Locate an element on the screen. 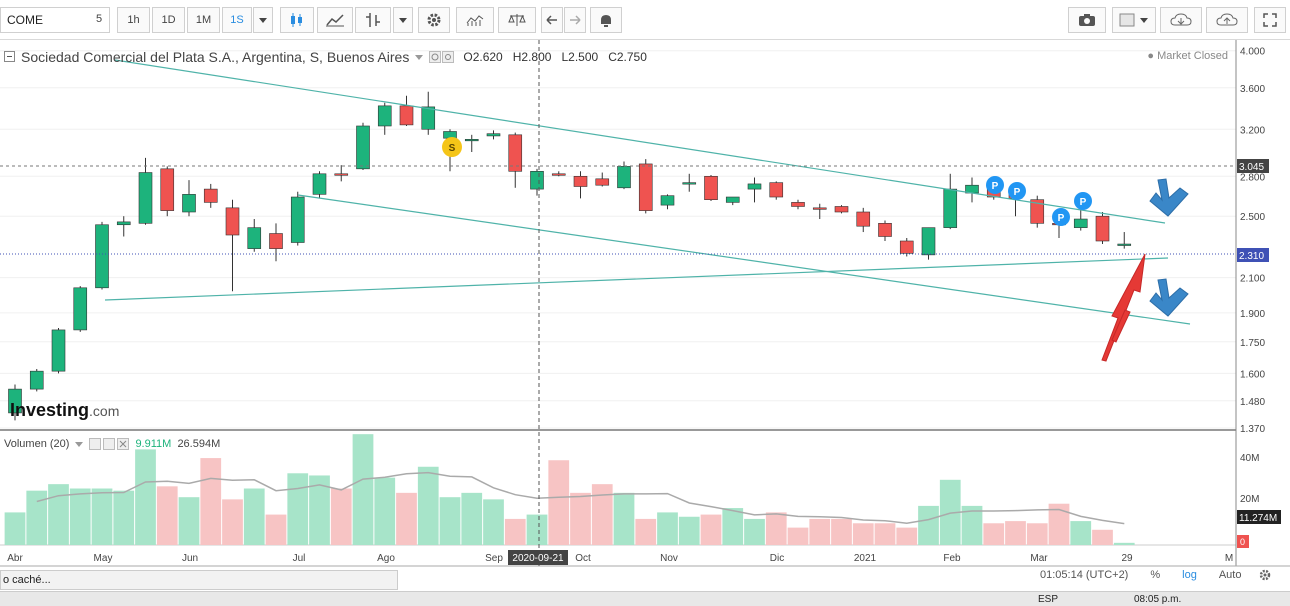 The height and width of the screenshot is (606, 1290). auto-toggle: Auto is located at coordinates (1230, 575).